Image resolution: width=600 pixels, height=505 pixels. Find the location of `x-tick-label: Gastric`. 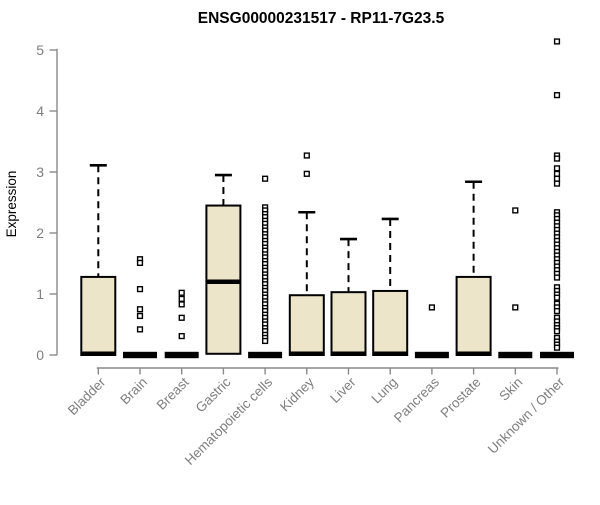

x-tick-label: Gastric is located at coordinates (213, 394).